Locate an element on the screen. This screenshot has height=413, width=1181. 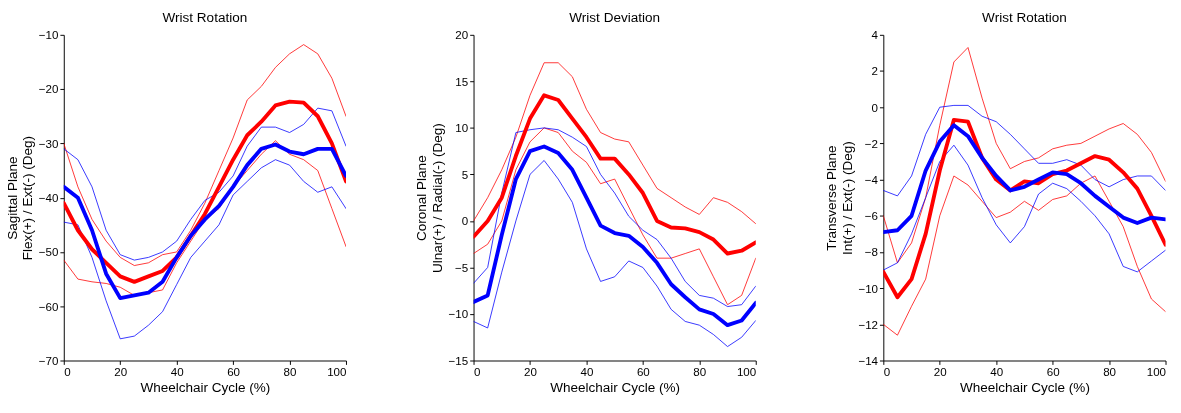
y-tick-label: 10 is located at coordinates (462, 128).